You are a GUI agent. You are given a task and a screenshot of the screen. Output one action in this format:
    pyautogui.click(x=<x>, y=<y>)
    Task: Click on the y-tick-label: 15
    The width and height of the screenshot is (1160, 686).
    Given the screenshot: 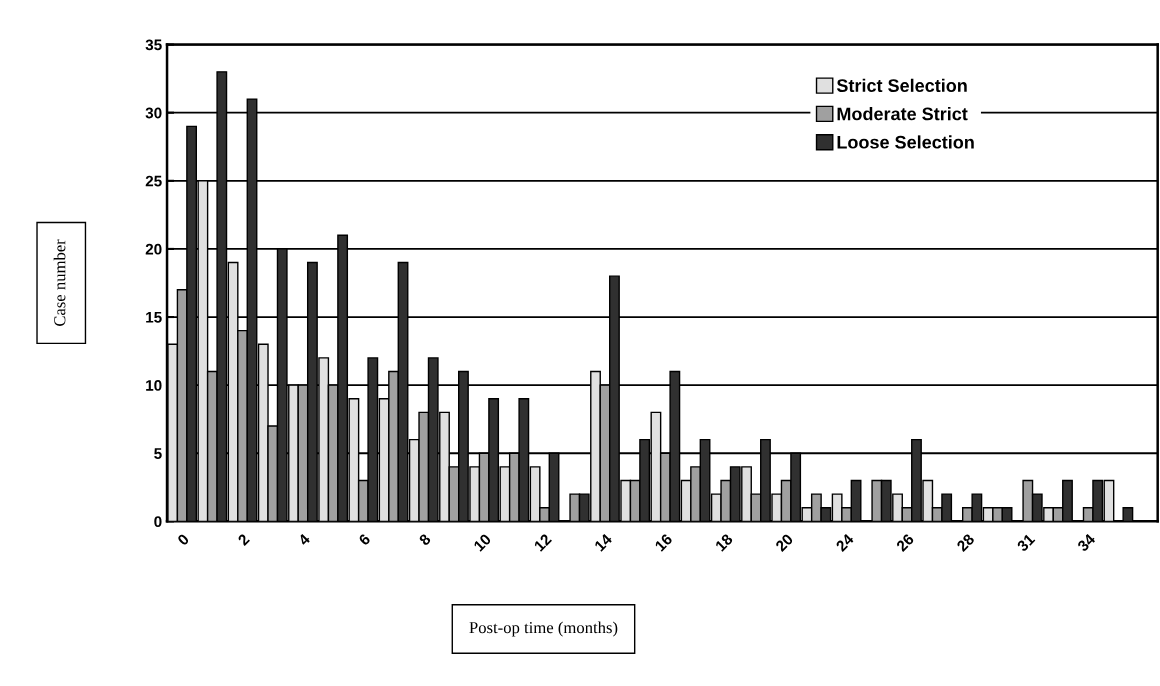 What is the action you would take?
    pyautogui.click(x=154, y=317)
    